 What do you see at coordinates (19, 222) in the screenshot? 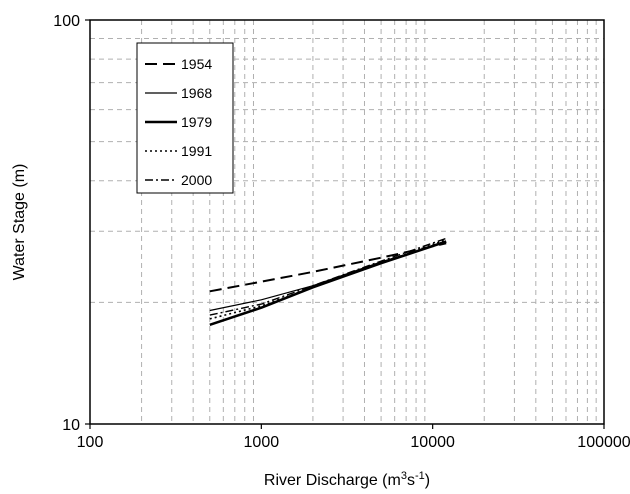
I see `y-axis-title: Water Stage (m)` at bounding box center [19, 222].